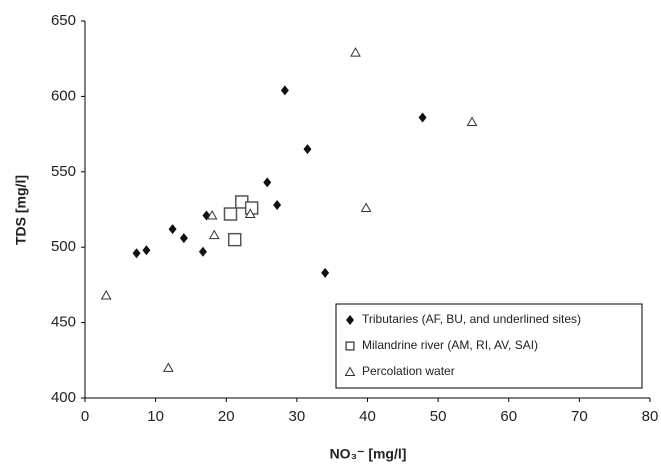 The width and height of the screenshot is (661, 468). Describe the element at coordinates (579, 416) in the screenshot. I see `x-tick-label: 70` at that location.